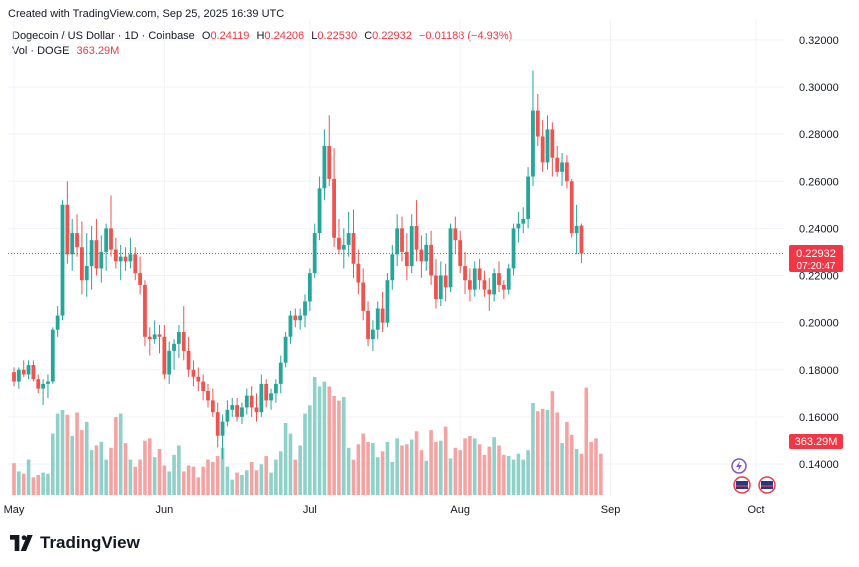 The image size is (859, 567). Describe the element at coordinates (816, 441) in the screenshot. I see `volume-tag` at that location.